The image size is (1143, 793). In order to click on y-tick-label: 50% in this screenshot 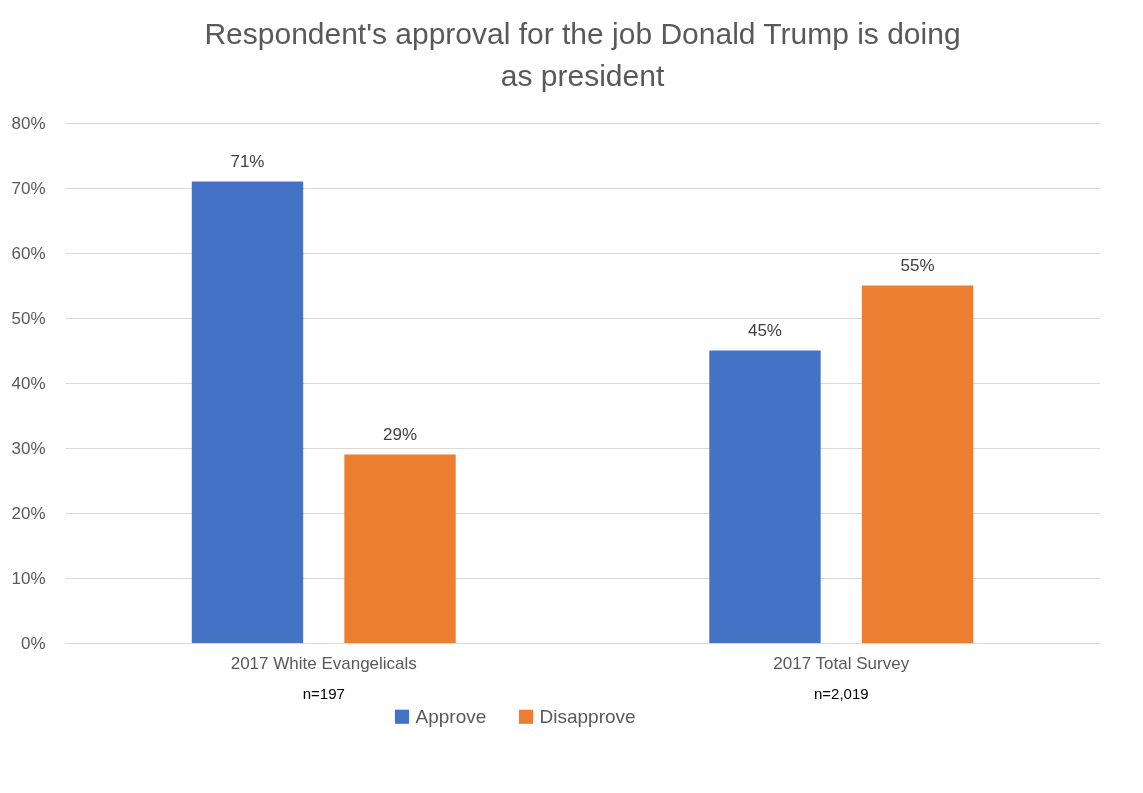, I will do `click(28, 318)`.